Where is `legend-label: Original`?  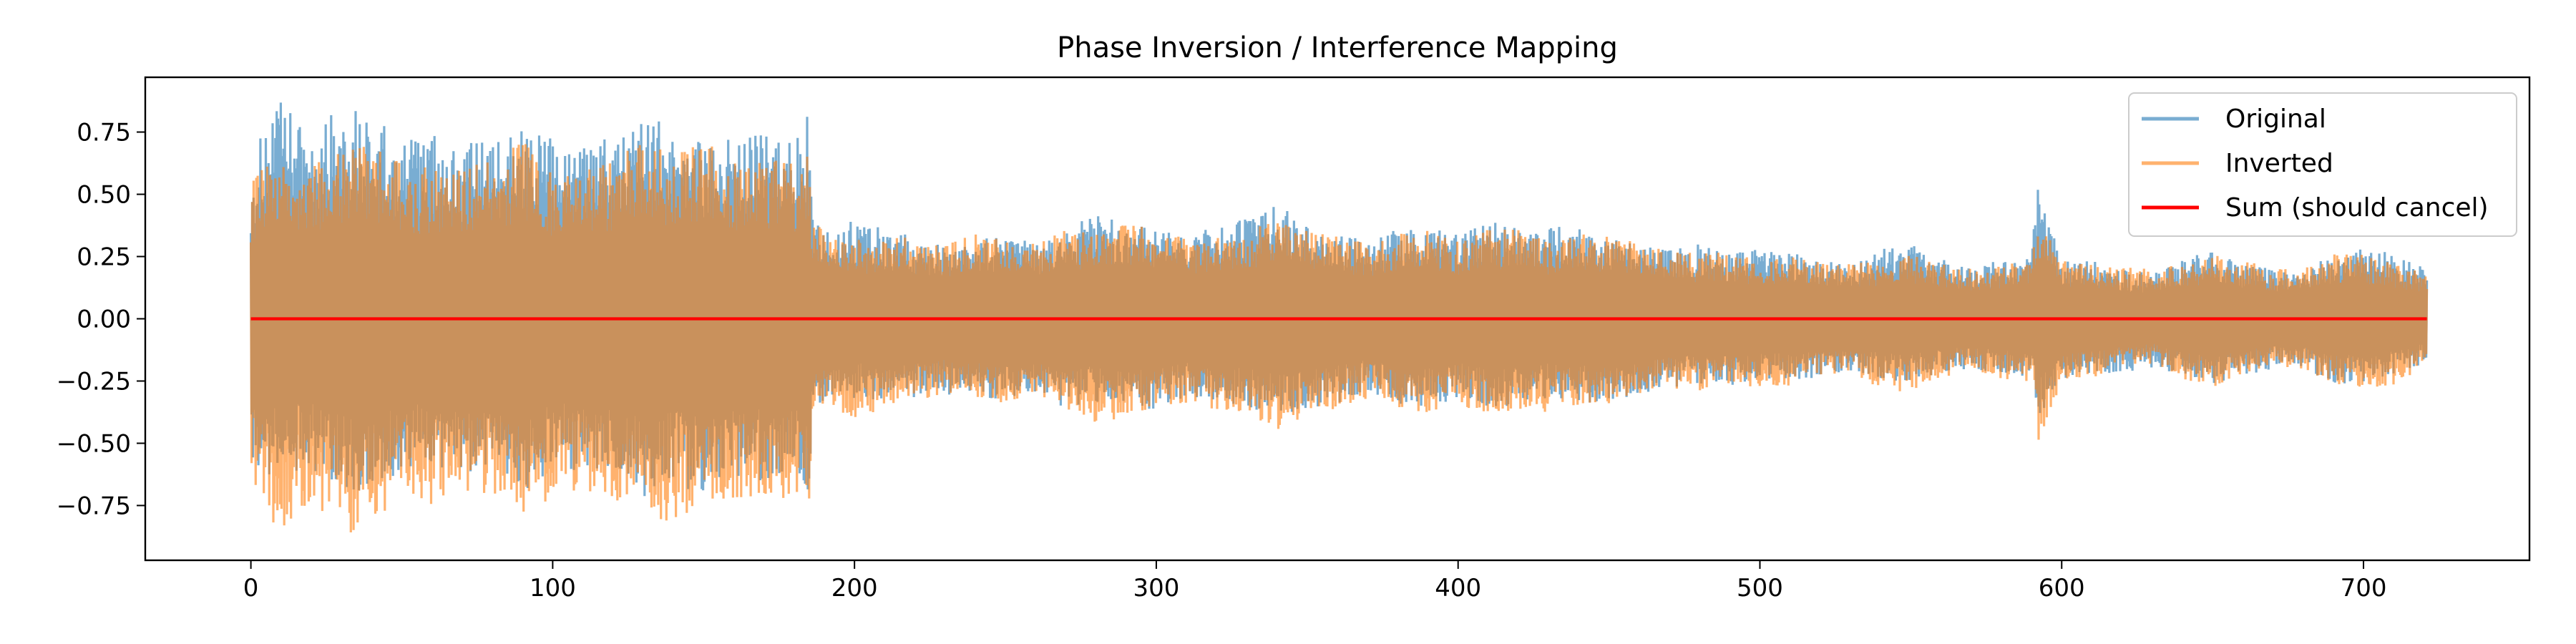
legend-label: Original is located at coordinates (2275, 119).